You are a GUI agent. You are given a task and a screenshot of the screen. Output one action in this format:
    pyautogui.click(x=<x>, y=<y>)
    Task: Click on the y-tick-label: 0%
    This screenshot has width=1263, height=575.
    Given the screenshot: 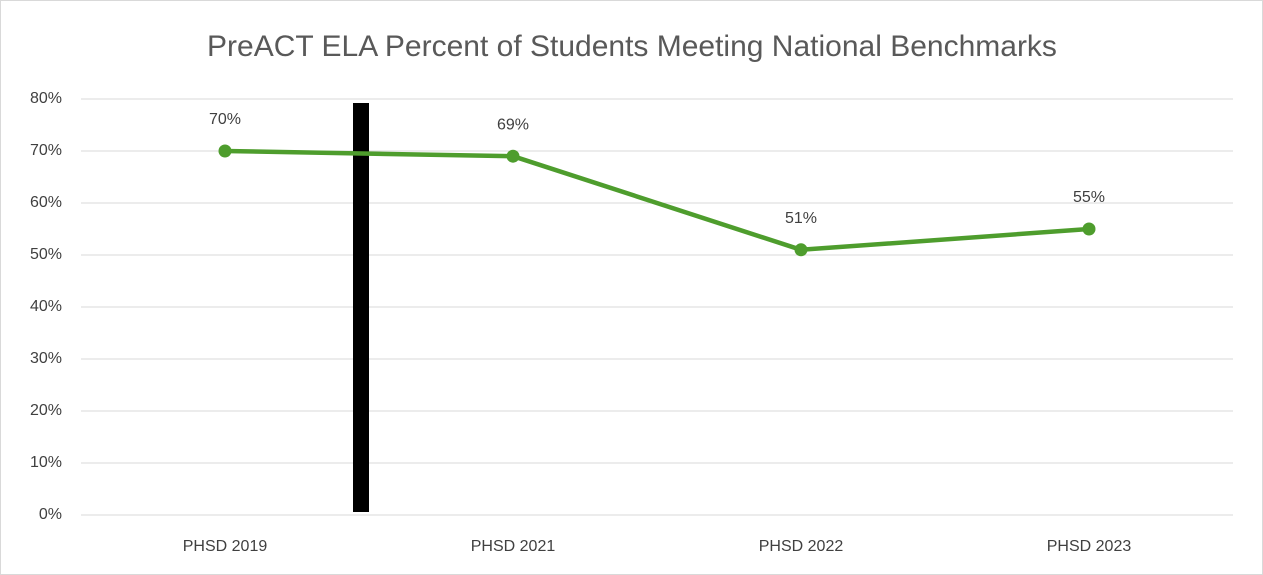 What is the action you would take?
    pyautogui.click(x=50, y=514)
    